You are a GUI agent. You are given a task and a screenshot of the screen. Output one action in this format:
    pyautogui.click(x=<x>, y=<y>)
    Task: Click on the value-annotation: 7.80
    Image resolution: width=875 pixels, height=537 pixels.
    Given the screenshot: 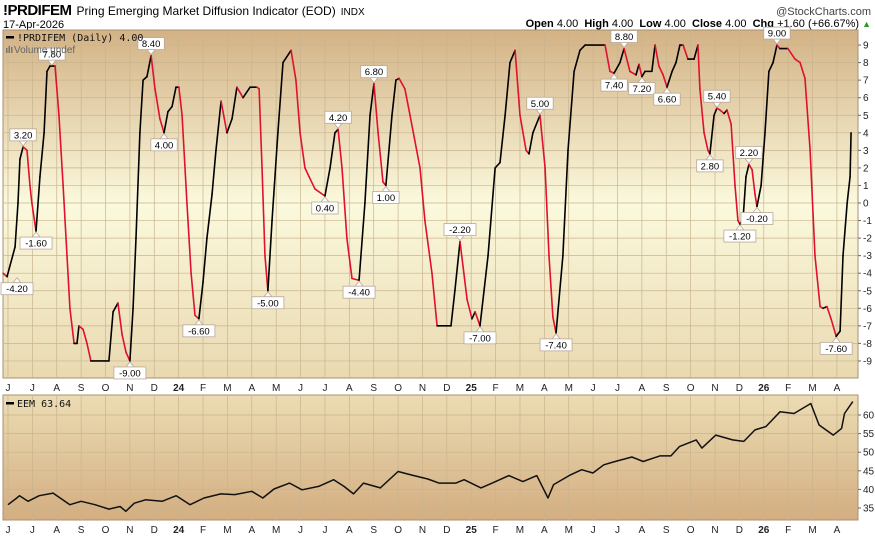 What is the action you would take?
    pyautogui.click(x=52, y=56)
    